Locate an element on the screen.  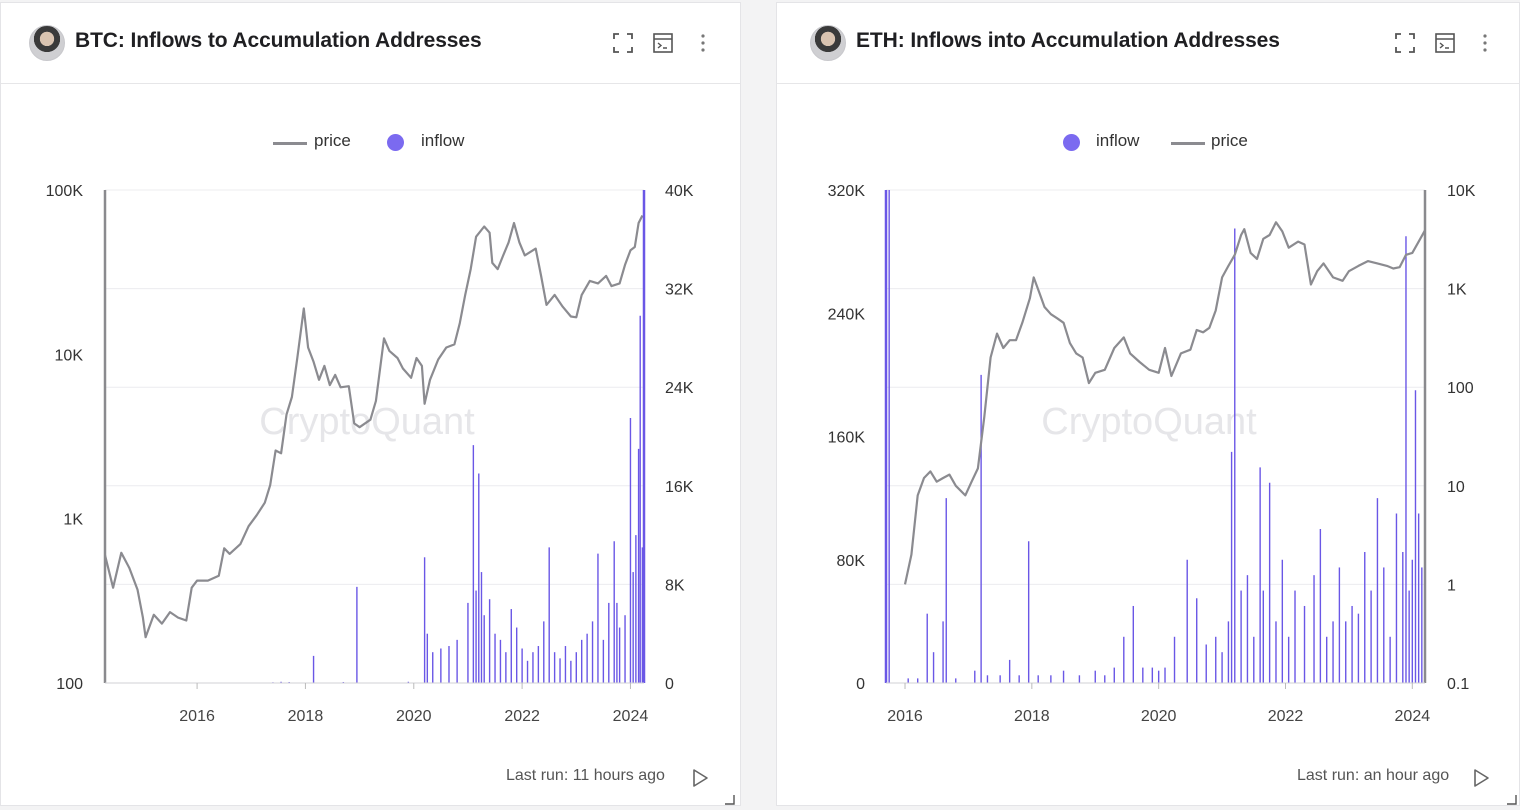
left-tick-label: 100 is located at coordinates (69, 684).